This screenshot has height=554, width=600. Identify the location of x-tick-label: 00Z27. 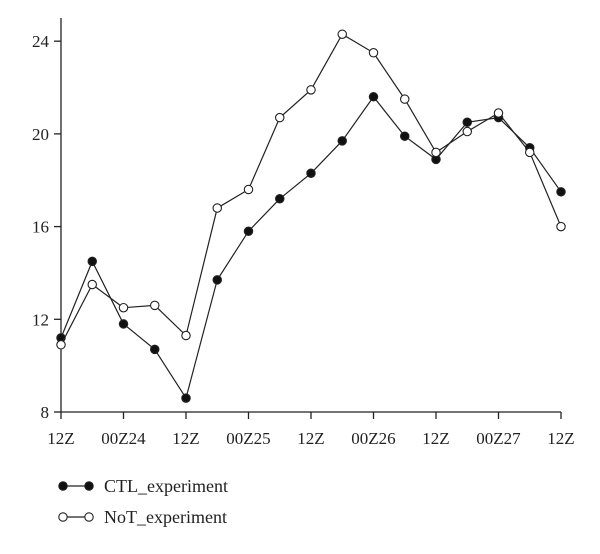
(498, 438).